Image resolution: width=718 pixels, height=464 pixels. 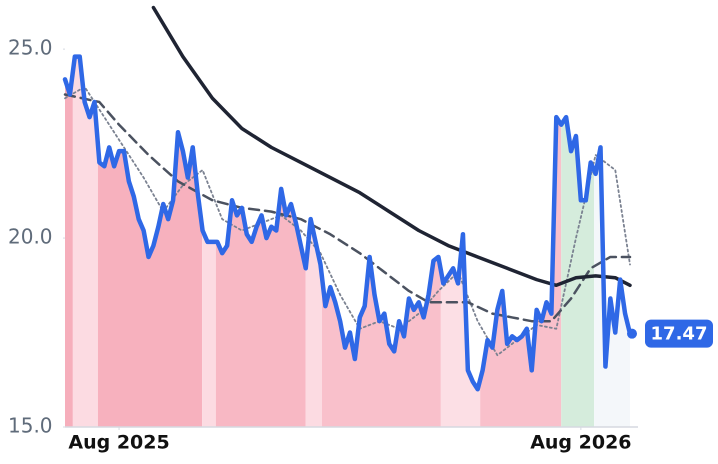 What do you see at coordinates (118, 443) in the screenshot?
I see `x-tick-label: Aug 2025` at bounding box center [118, 443].